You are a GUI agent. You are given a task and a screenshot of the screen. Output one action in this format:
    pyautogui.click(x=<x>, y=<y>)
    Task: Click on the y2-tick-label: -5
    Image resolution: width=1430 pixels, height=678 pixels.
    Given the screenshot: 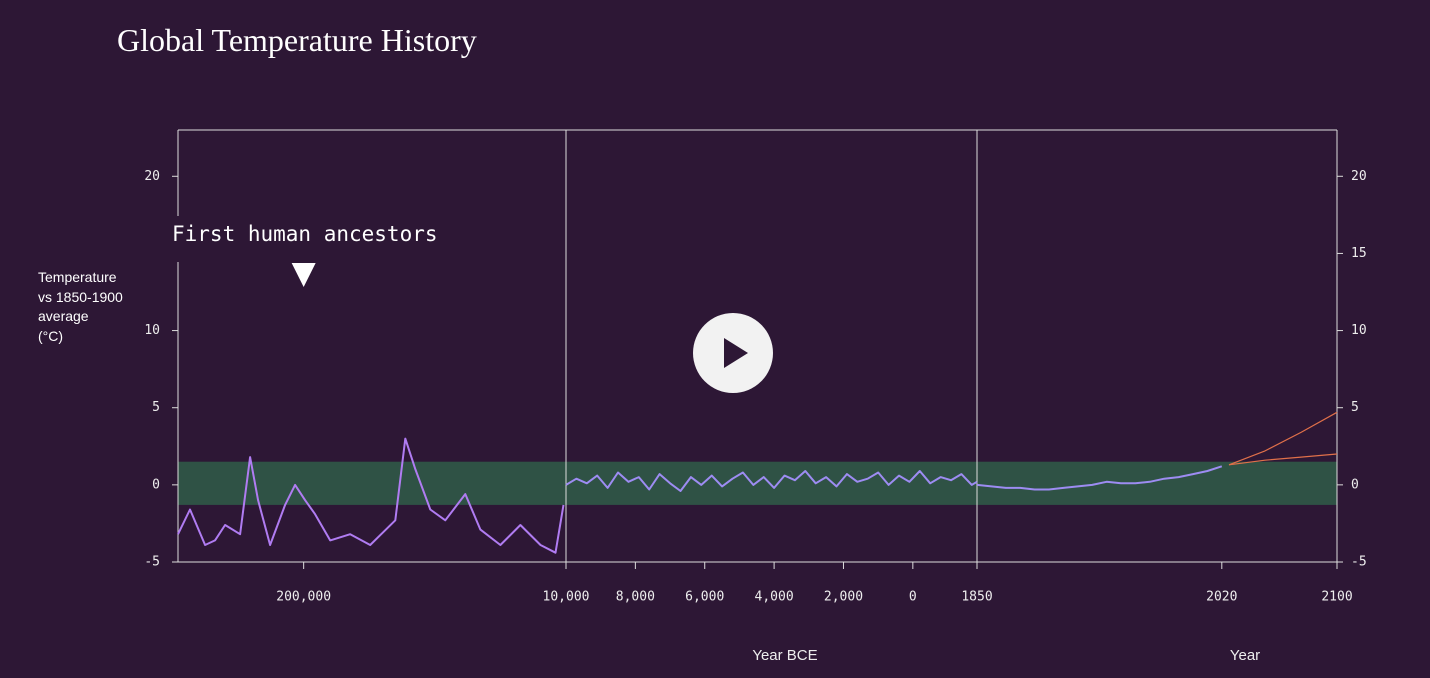 What is the action you would take?
    pyautogui.click(x=1359, y=562)
    